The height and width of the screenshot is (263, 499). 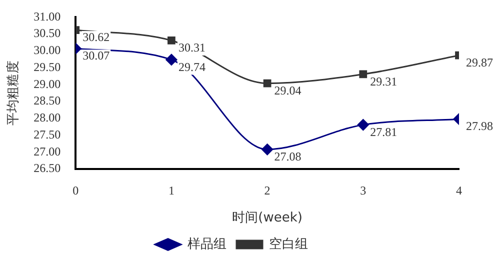 I want to click on y-tick-label: 27.00, so click(x=47, y=151).